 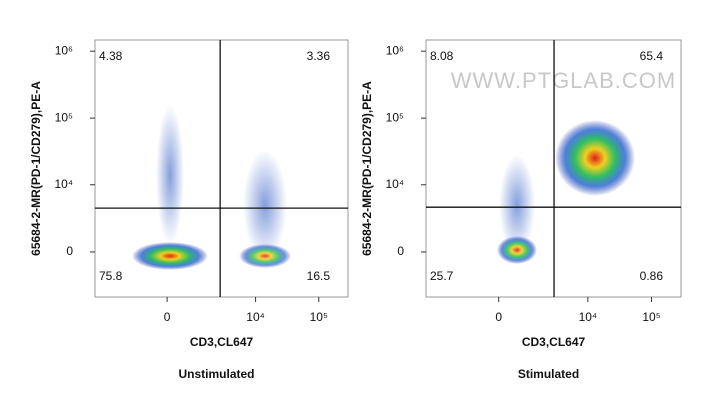 What do you see at coordinates (652, 276) in the screenshot?
I see `quadrant-percent: 0.86` at bounding box center [652, 276].